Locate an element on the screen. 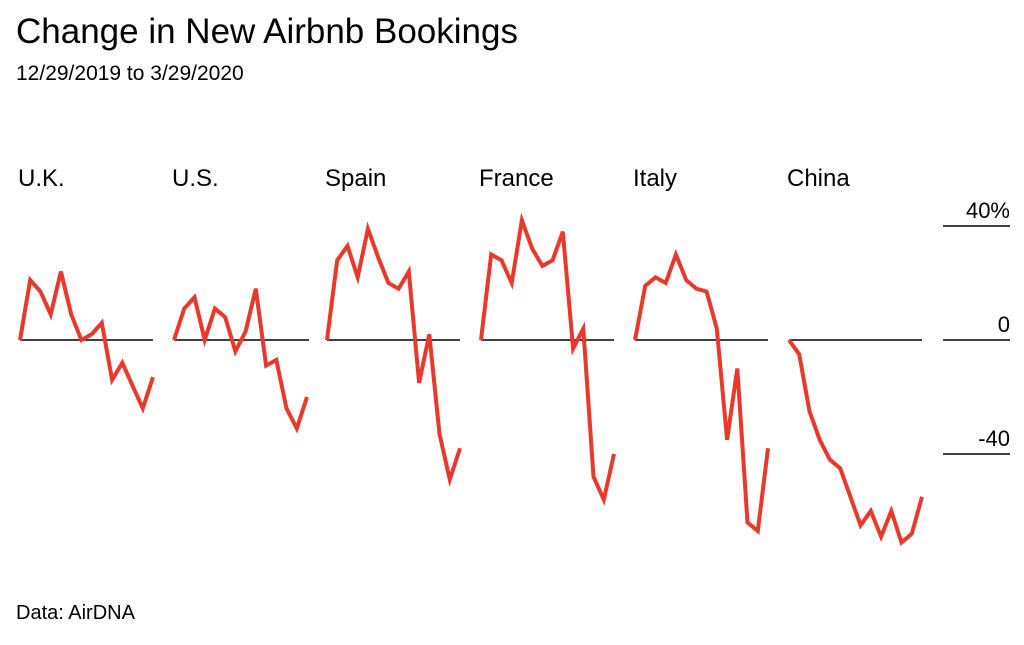 Image resolution: width=1024 pixels, height=645 pixels. data-source: Data: AirDNA is located at coordinates (75, 613).